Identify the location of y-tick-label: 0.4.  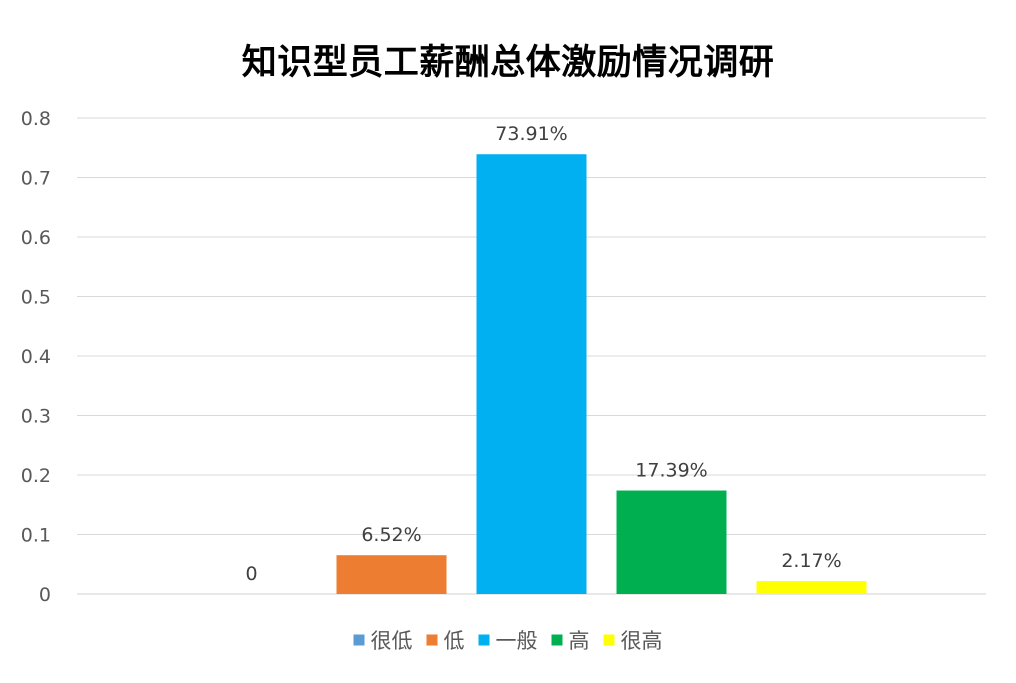
(36, 357).